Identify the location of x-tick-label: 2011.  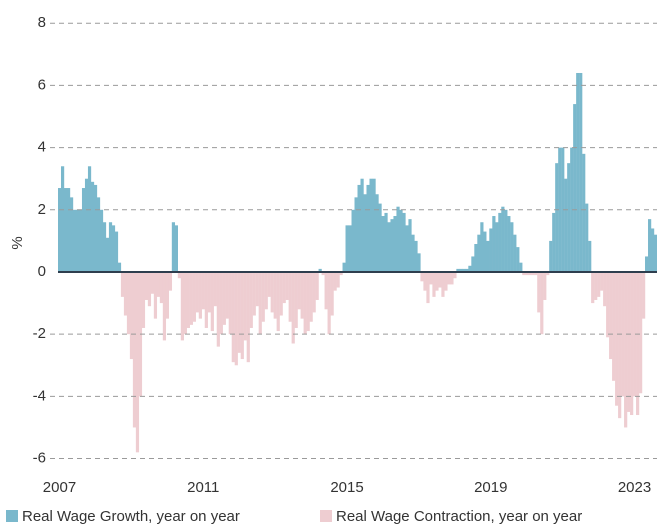
(203, 487).